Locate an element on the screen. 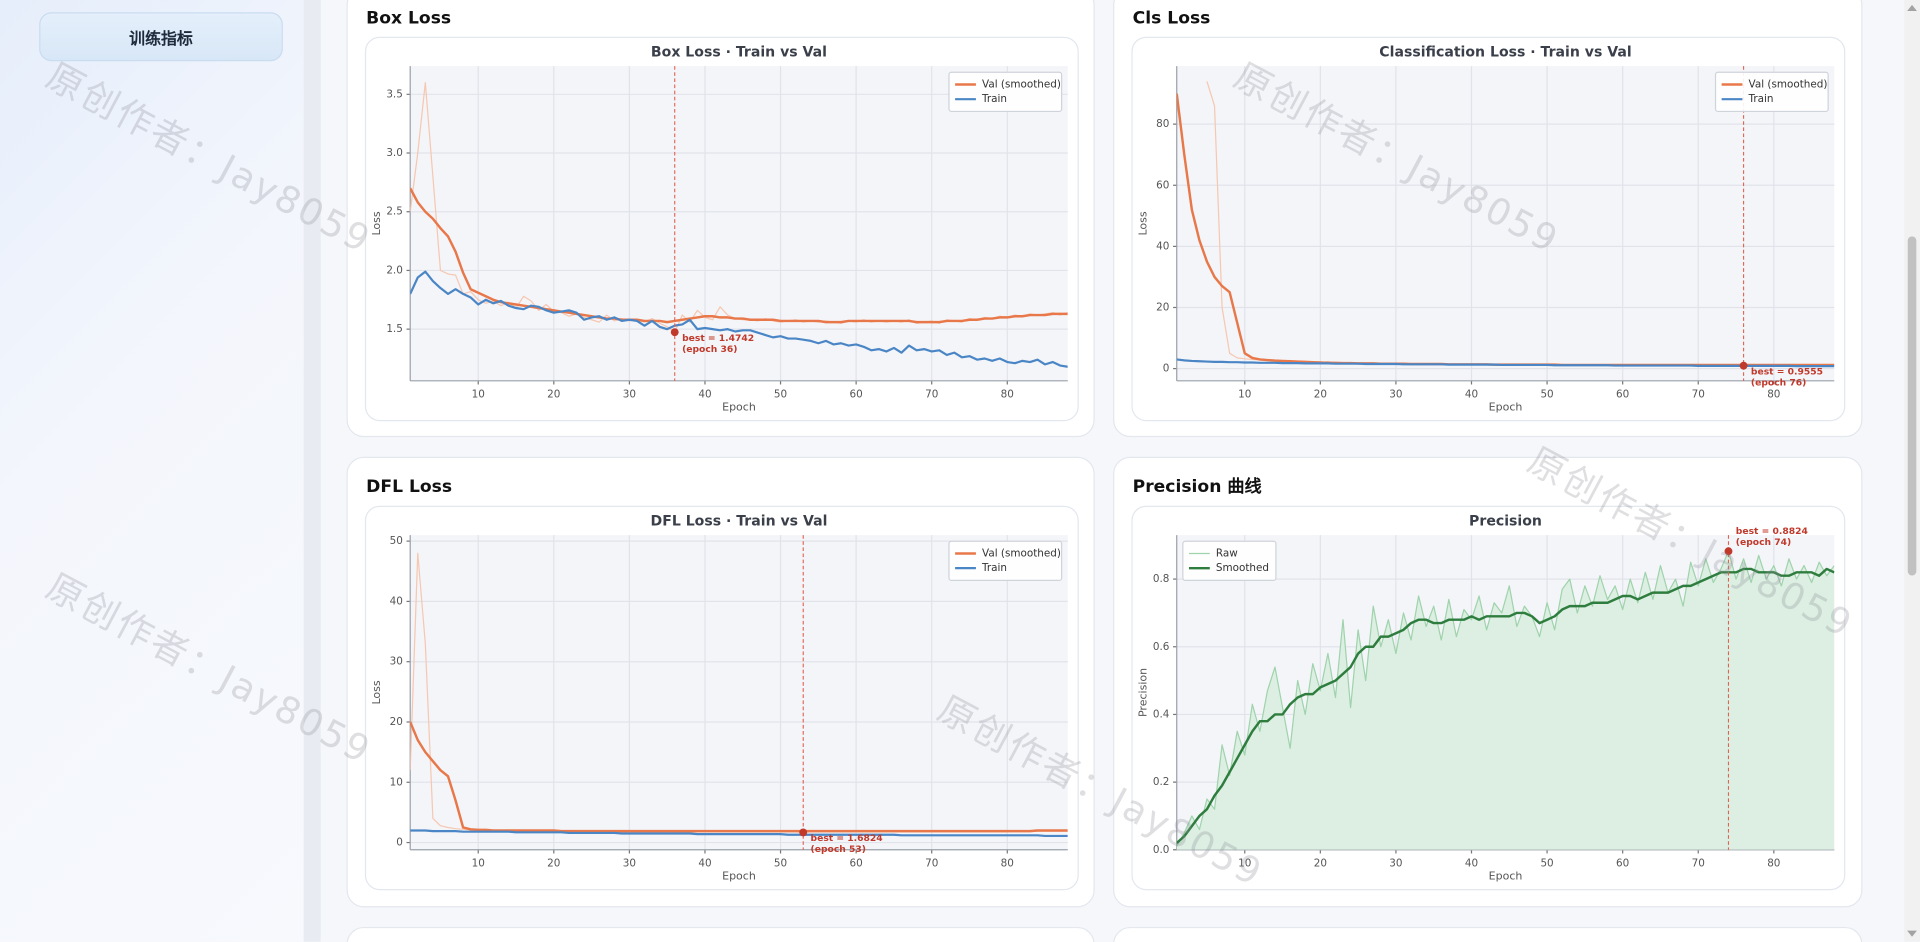 The width and height of the screenshot is (1920, 942). gutter is located at coordinates (312, 471).